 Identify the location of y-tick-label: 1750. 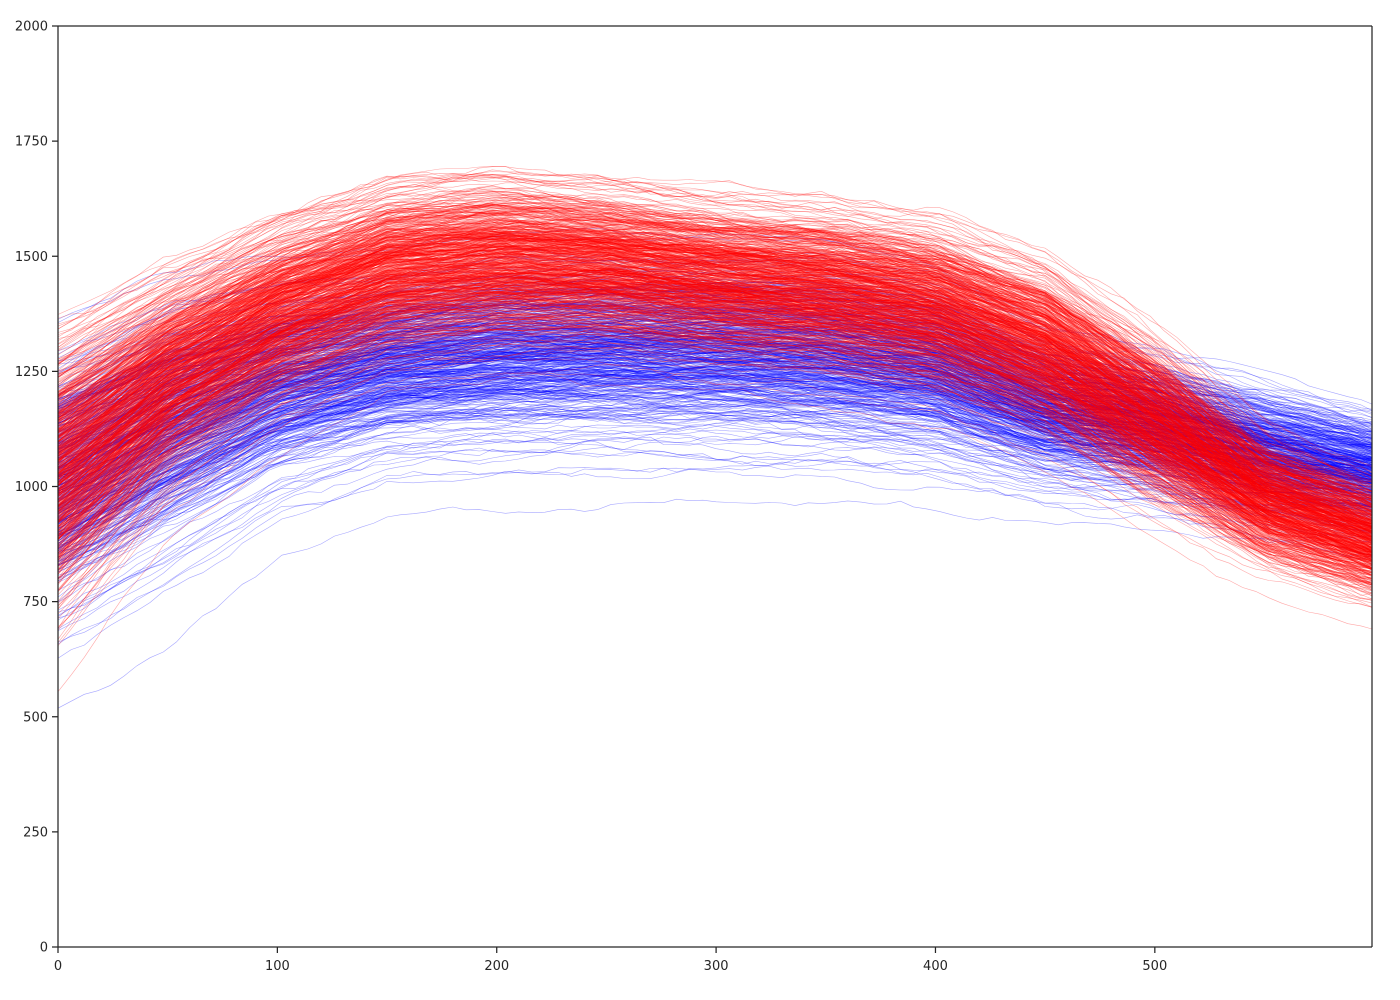
(31, 142).